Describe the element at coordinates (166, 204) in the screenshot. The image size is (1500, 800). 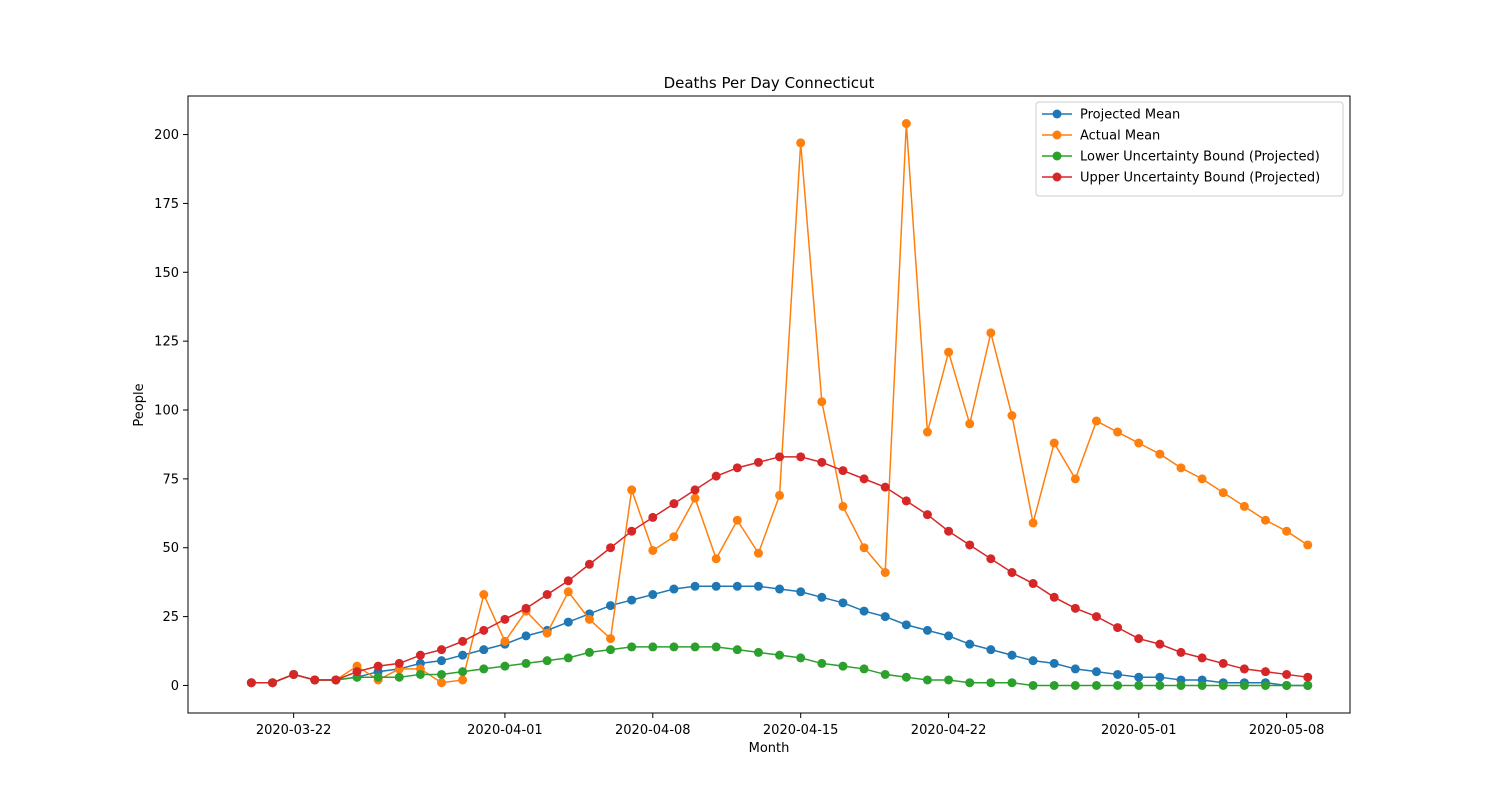
I see `y-tick-label: 175` at that location.